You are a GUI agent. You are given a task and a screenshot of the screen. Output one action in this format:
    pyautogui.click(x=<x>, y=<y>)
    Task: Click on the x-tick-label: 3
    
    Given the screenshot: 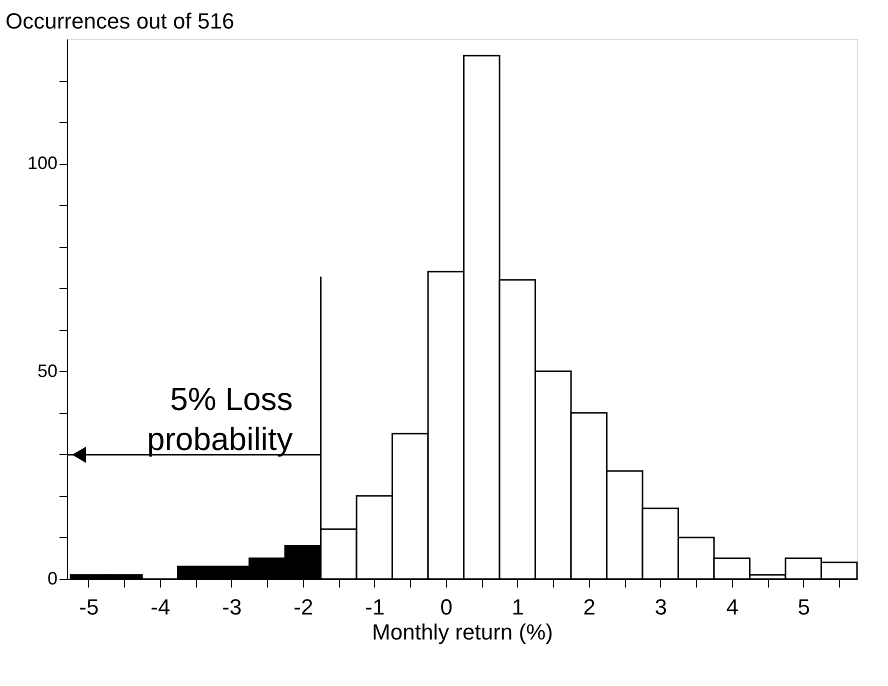 What is the action you would take?
    pyautogui.click(x=661, y=607)
    